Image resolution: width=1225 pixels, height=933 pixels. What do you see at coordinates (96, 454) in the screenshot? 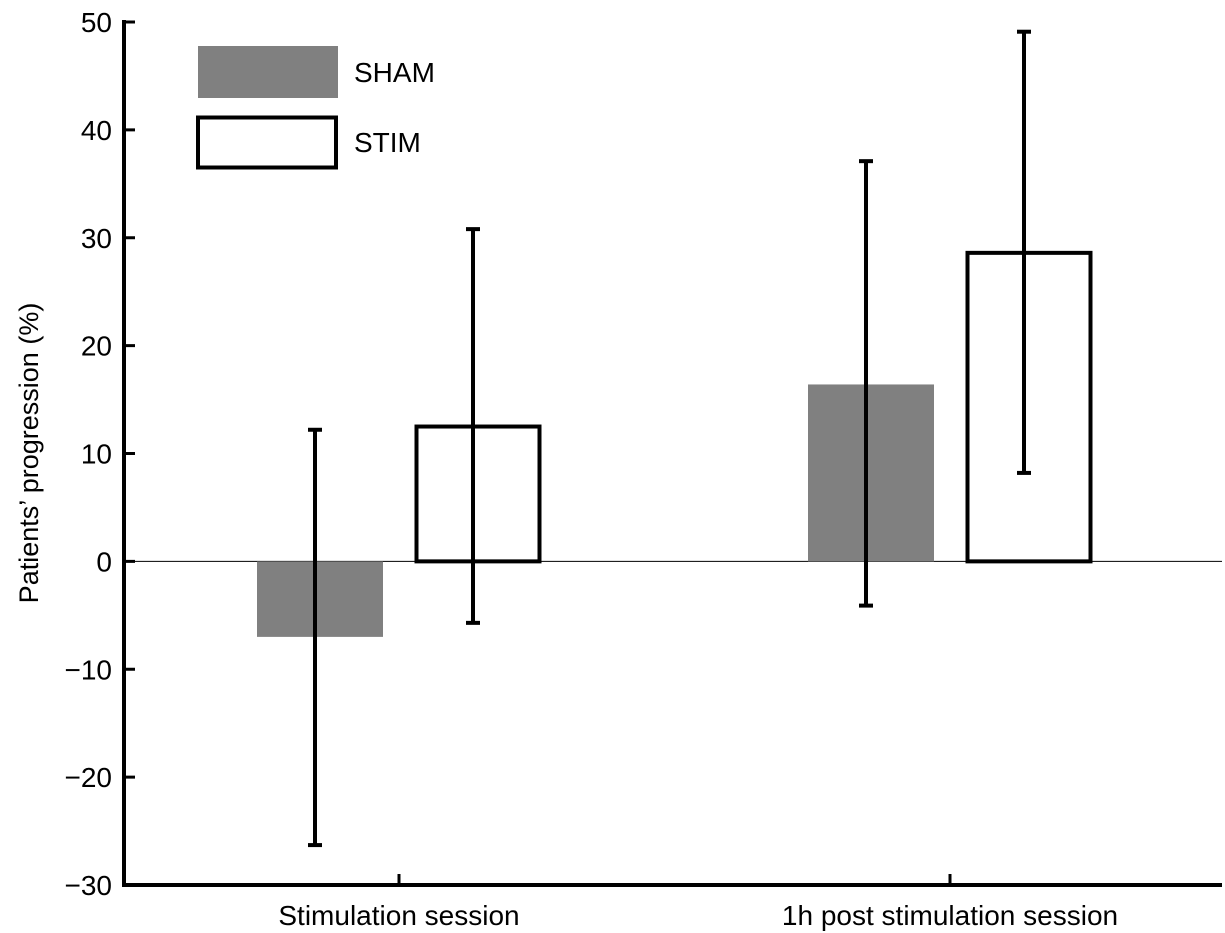
I see `y-tick-label: 10` at bounding box center [96, 454].